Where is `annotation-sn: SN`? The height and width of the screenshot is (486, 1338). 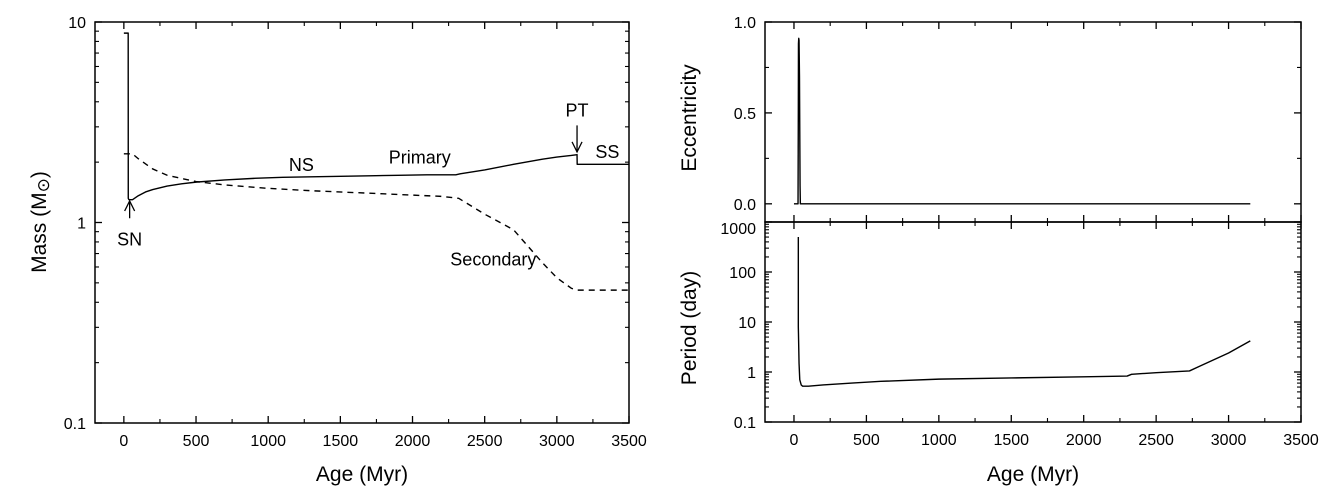 annotation-sn: SN is located at coordinates (129, 239).